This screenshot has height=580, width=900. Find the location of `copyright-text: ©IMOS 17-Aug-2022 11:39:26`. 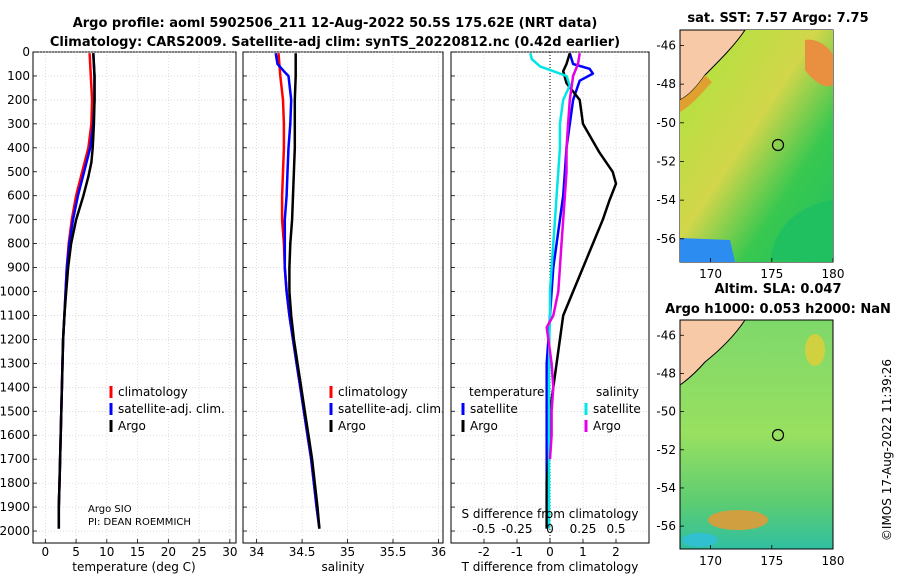

copyright-text: ©IMOS 17-Aug-2022 11:39:26 is located at coordinates (887, 450).